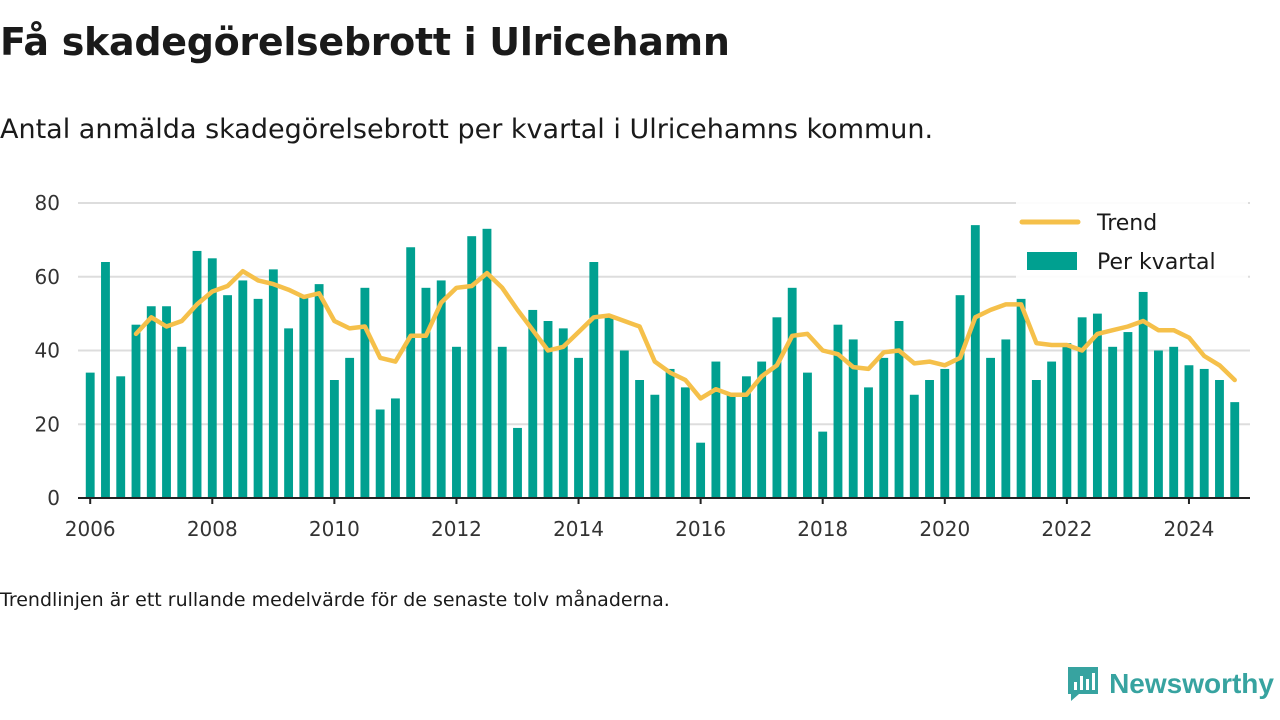  I want to click on y-axis-ticks: 0 20 40 60 80, so click(47, 350).